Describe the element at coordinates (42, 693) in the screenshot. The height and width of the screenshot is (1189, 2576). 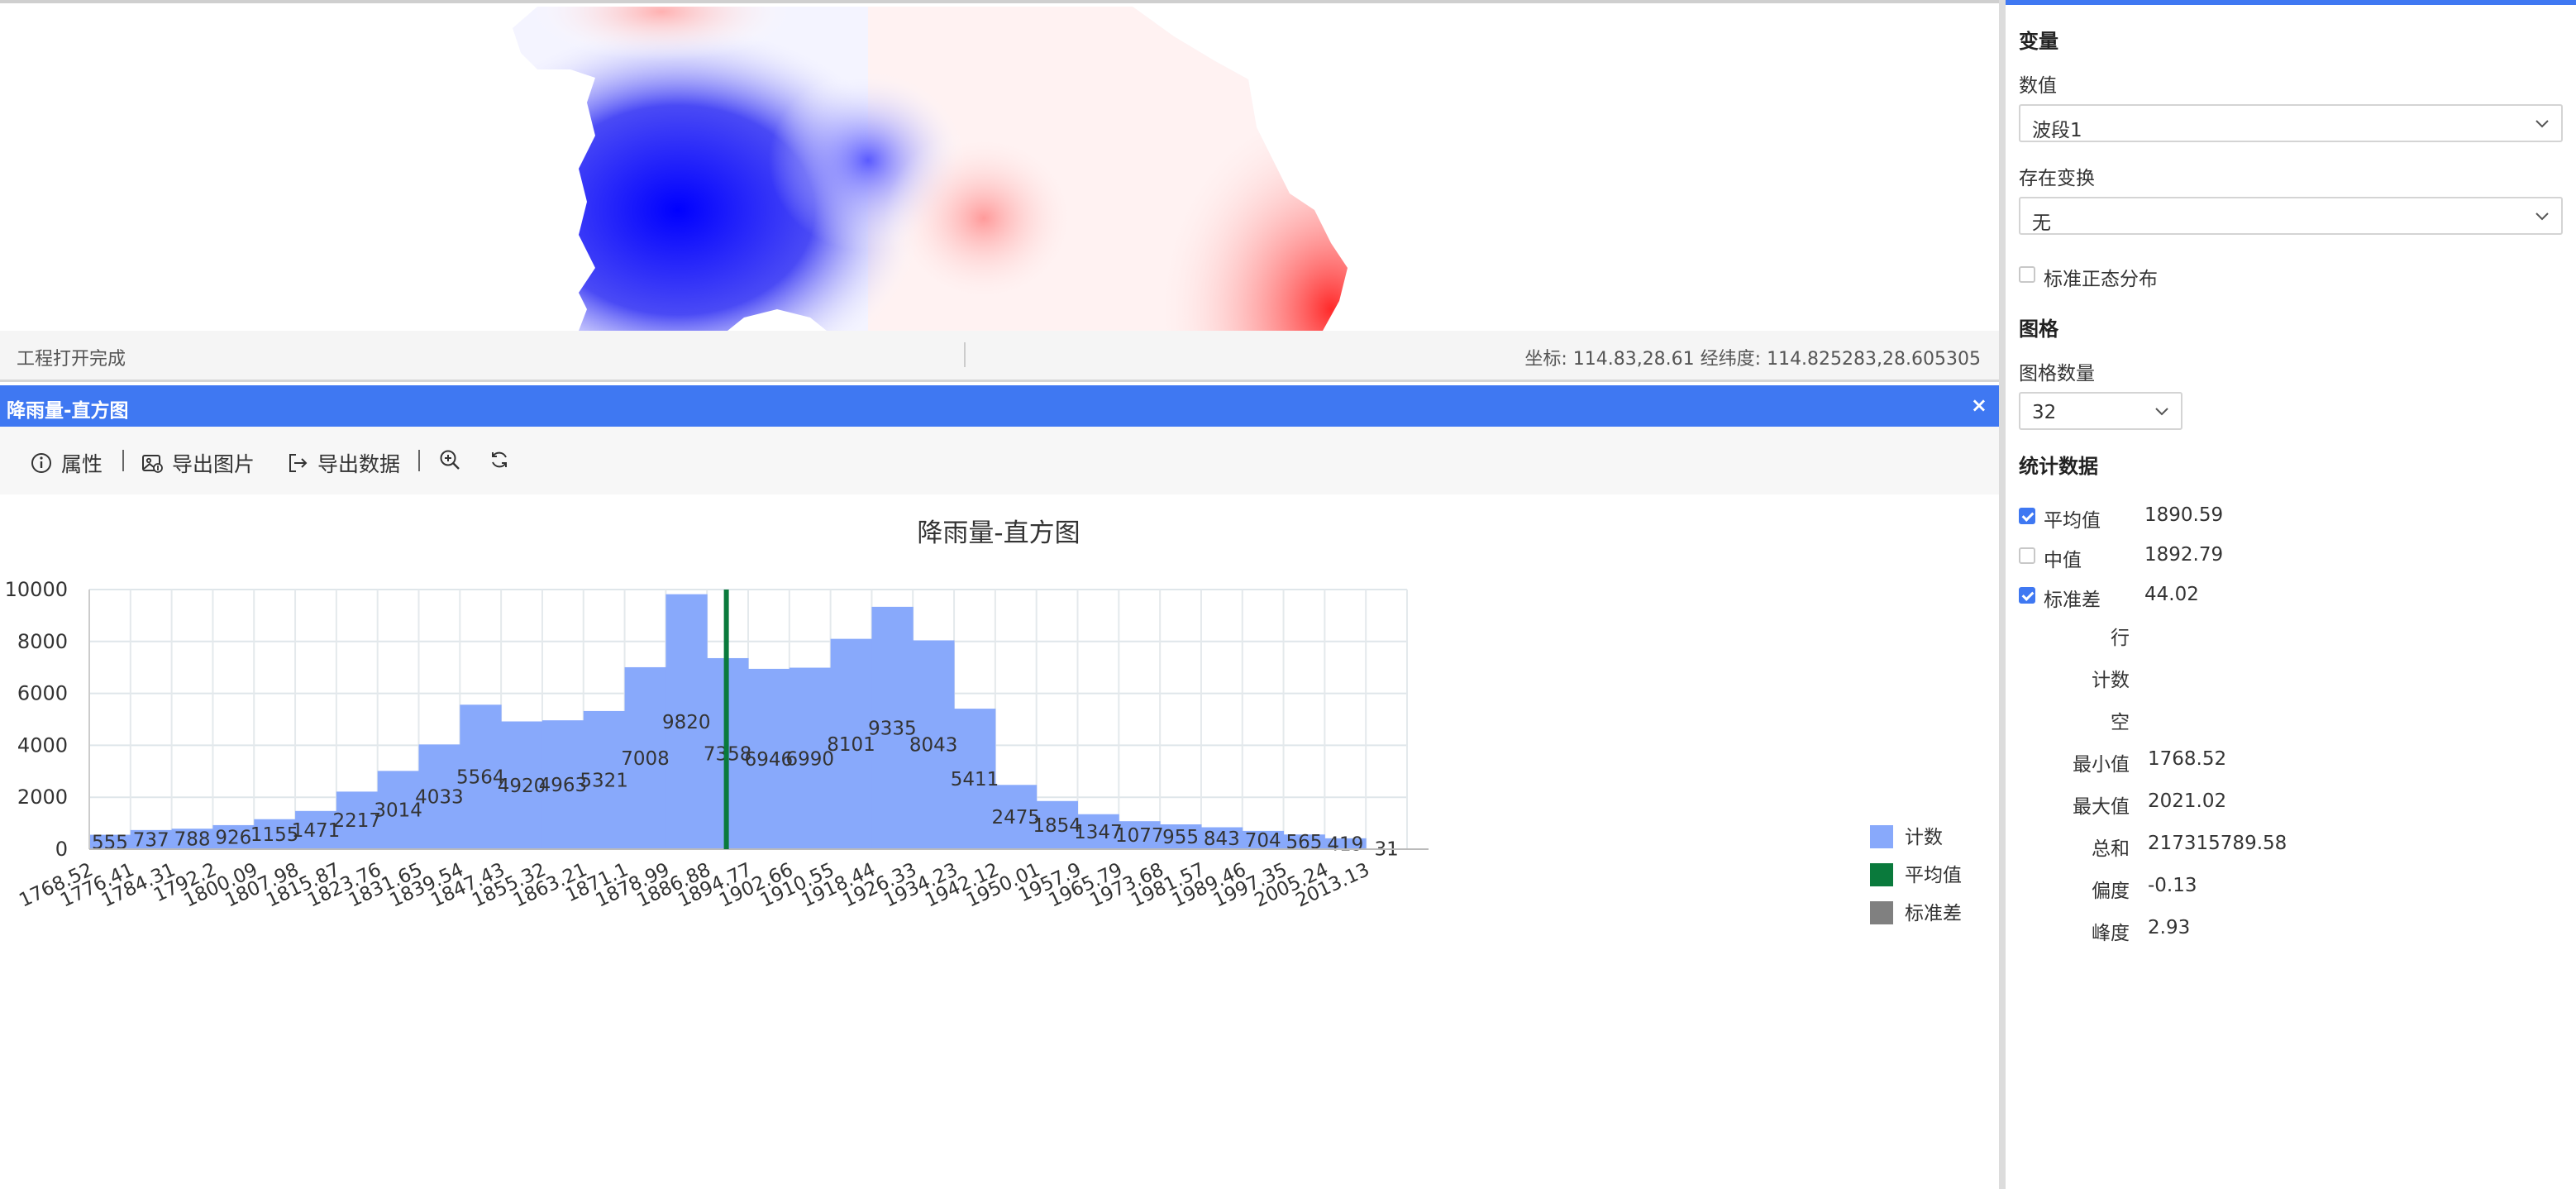
I see `y-tick-label: 6000` at that location.